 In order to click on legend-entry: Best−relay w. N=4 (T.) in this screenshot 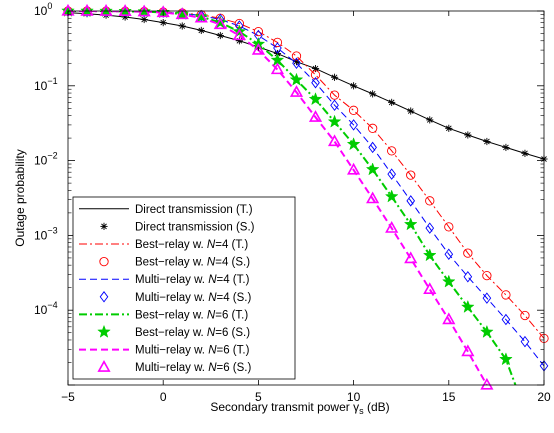, I will do `click(163, 245)`.